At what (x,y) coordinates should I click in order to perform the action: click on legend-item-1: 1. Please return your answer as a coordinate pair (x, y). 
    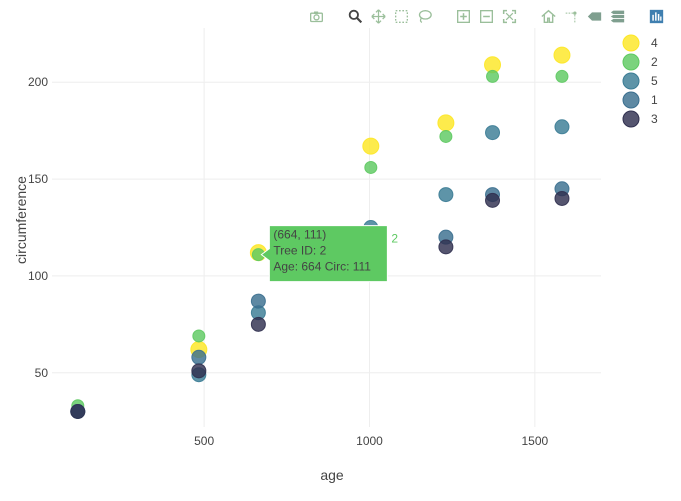
    Looking at the image, I should click on (640, 100).